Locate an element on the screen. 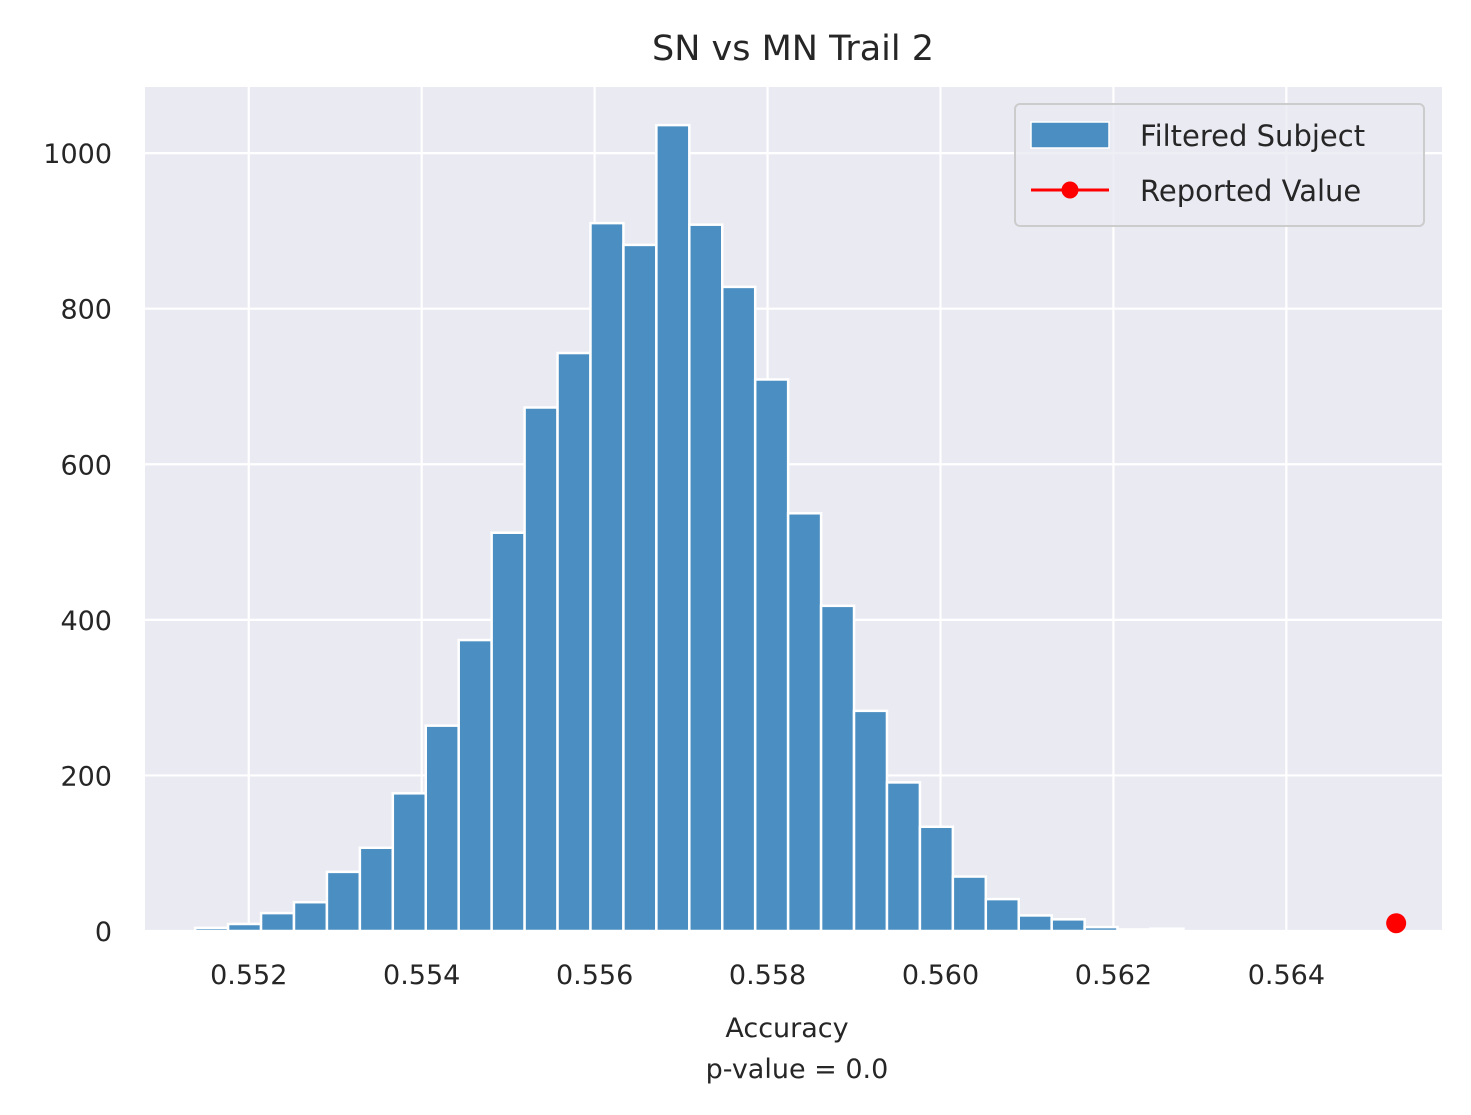 This screenshot has height=1115, width=1471. reported-value-layer is located at coordinates (1396, 923).